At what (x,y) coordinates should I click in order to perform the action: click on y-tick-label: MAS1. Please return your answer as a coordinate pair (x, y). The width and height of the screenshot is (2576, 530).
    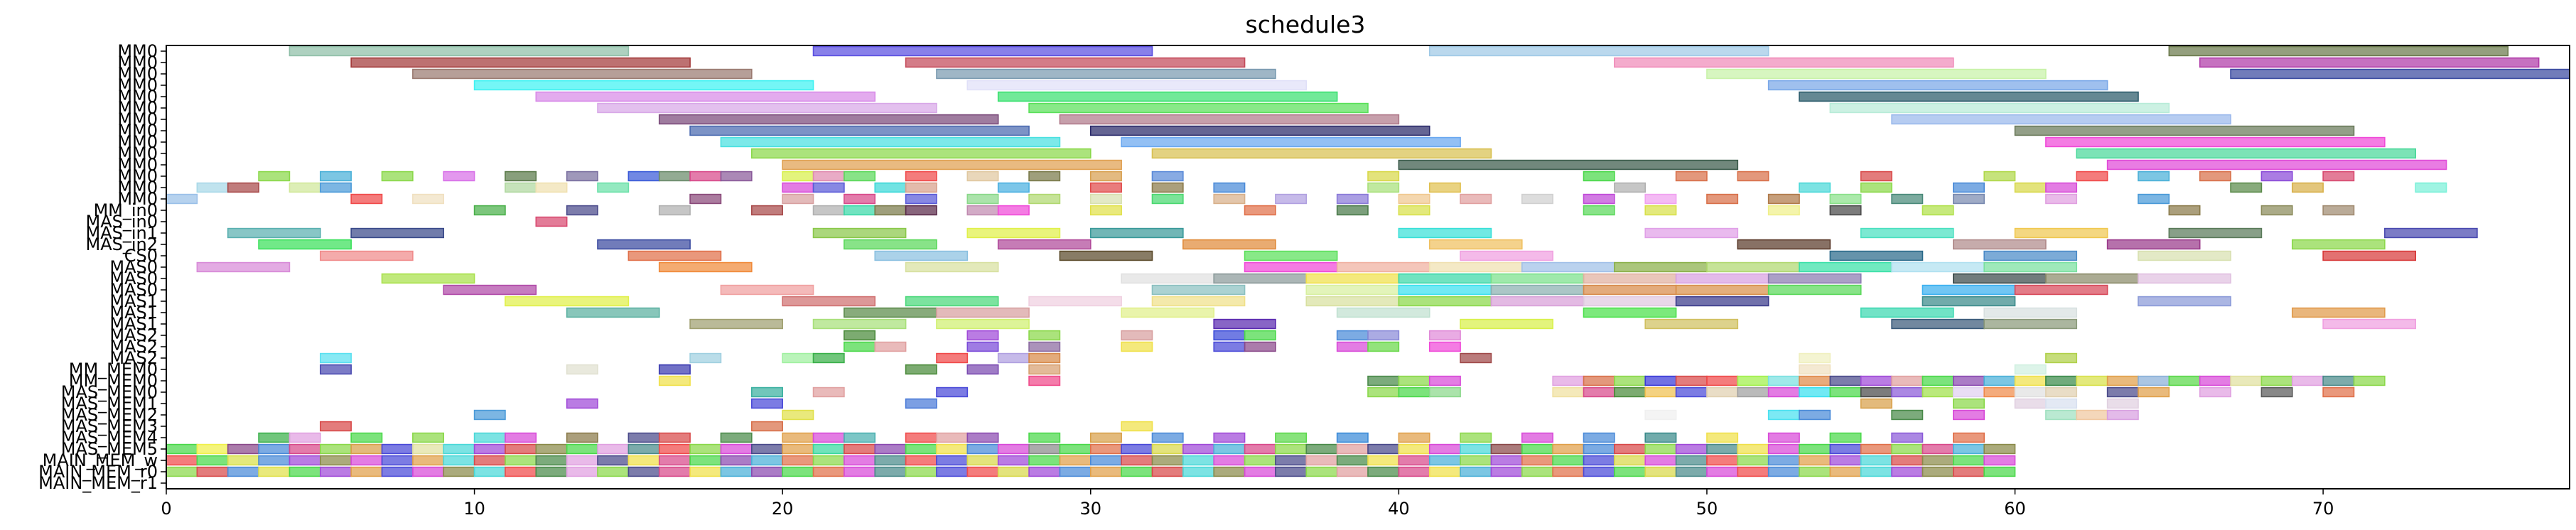
    Looking at the image, I should click on (133, 313).